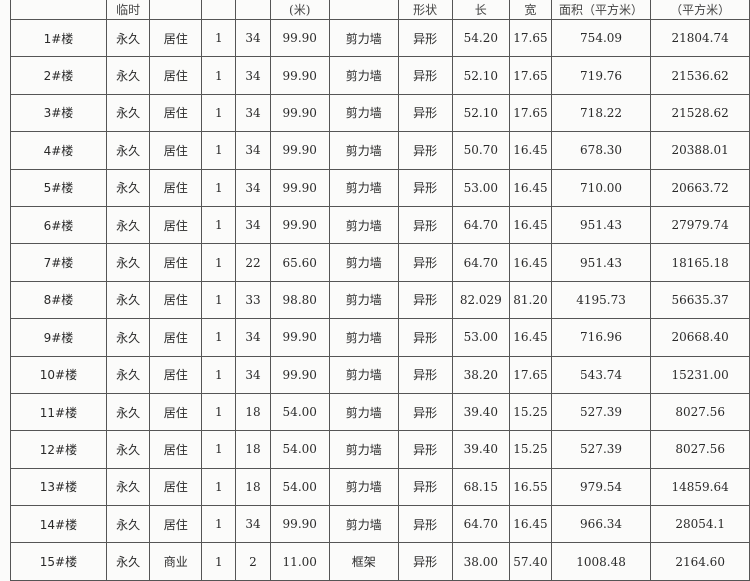  I want to click on header-base-area: 面积（平方米）, so click(601, 10).